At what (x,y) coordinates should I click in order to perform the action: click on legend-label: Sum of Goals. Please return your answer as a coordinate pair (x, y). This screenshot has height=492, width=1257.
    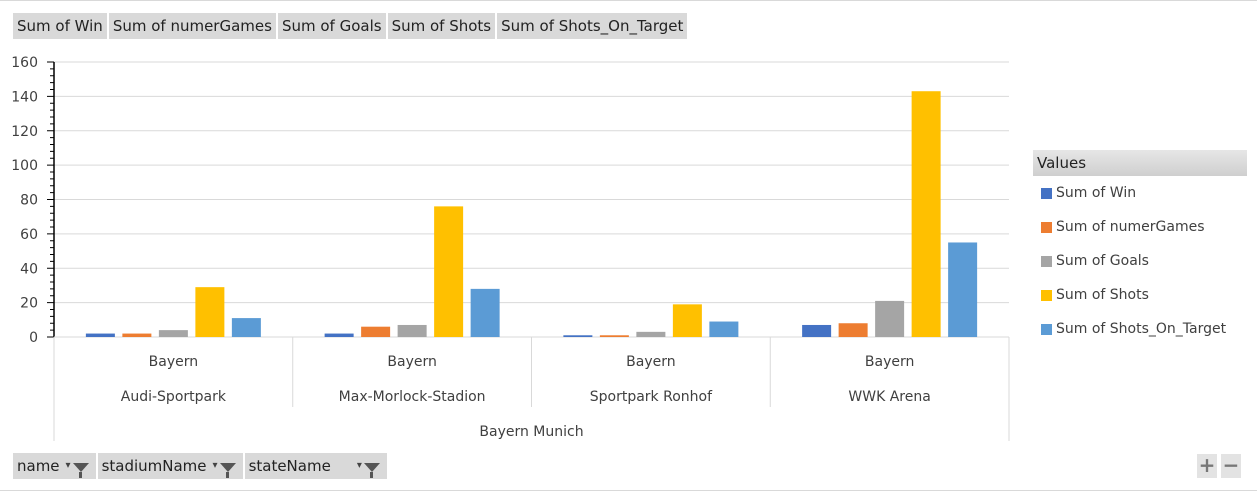
    Looking at the image, I should click on (1102, 261).